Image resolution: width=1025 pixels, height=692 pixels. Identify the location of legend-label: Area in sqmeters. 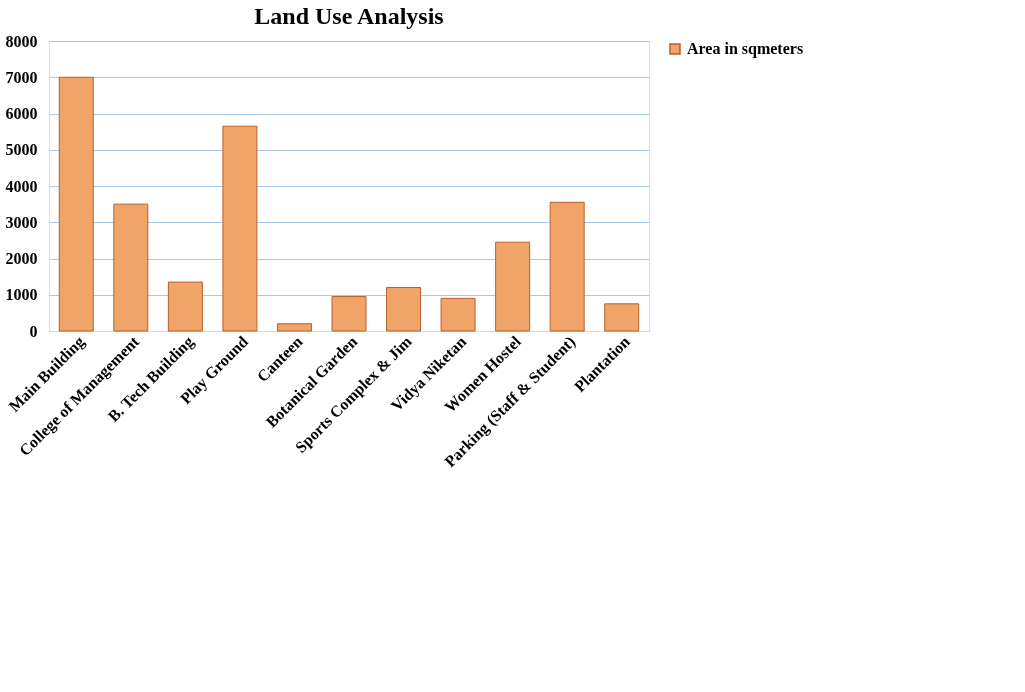
(745, 49).